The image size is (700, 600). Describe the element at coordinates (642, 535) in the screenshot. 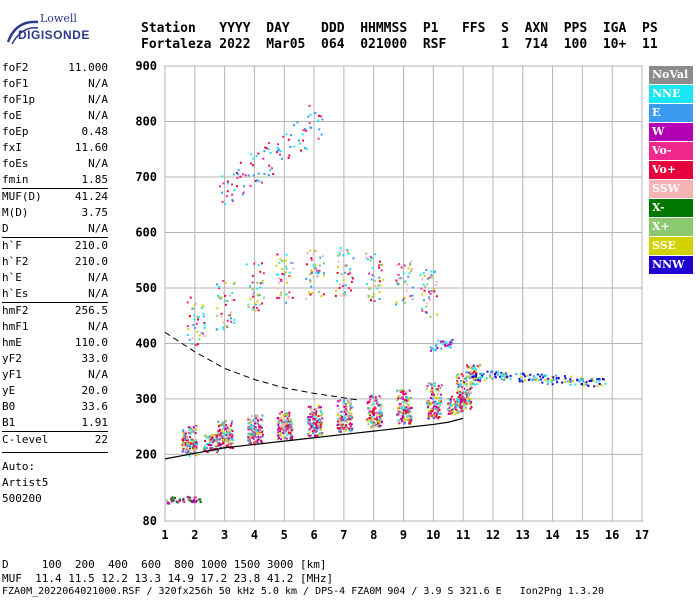

I see `x-tick-label: 17` at that location.